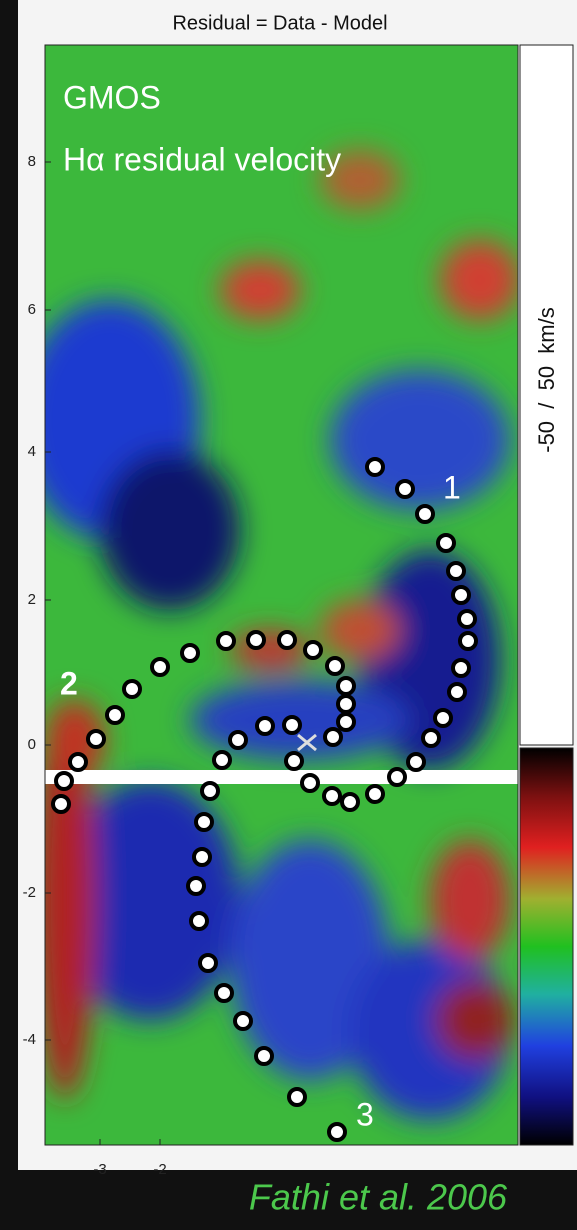  I want to click on quantity-label: Hα residual velocity, so click(202, 159).